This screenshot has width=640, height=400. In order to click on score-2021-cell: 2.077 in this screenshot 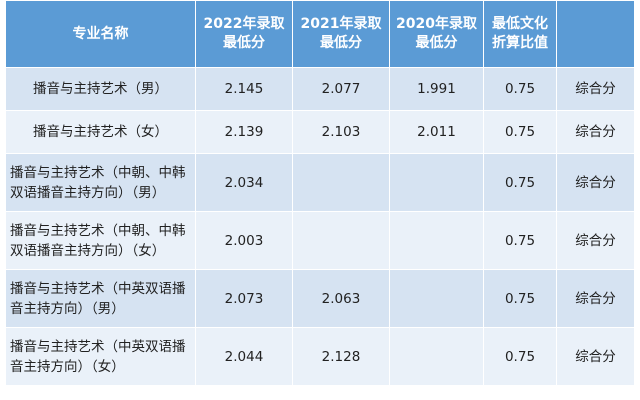, I will do `click(341, 89)`.